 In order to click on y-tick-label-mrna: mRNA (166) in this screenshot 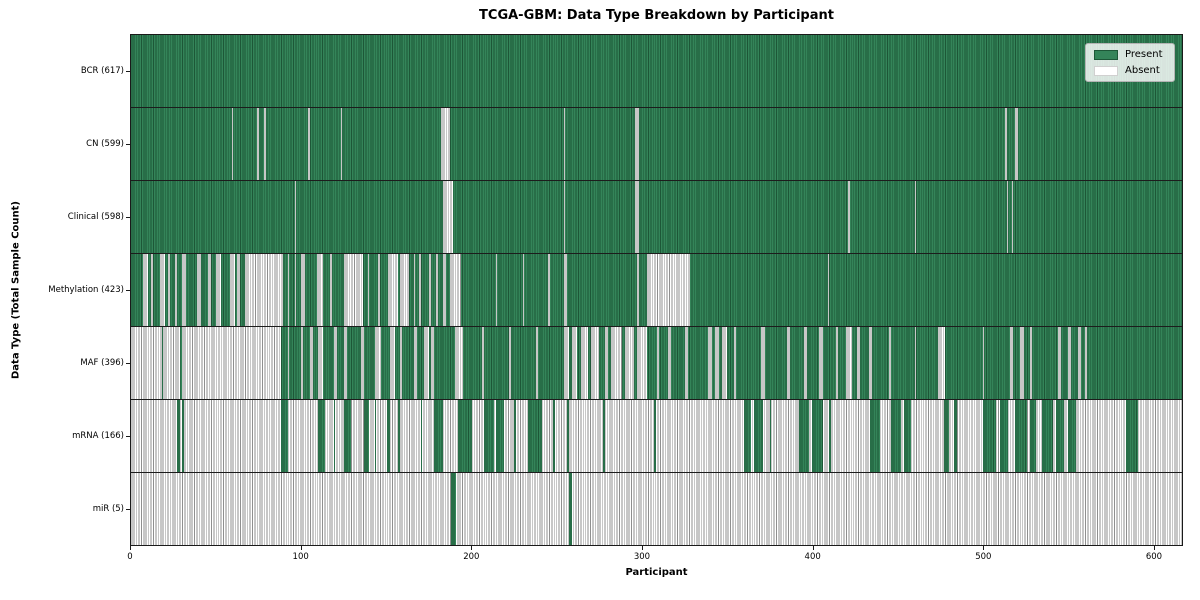, I will do `click(98, 436)`.